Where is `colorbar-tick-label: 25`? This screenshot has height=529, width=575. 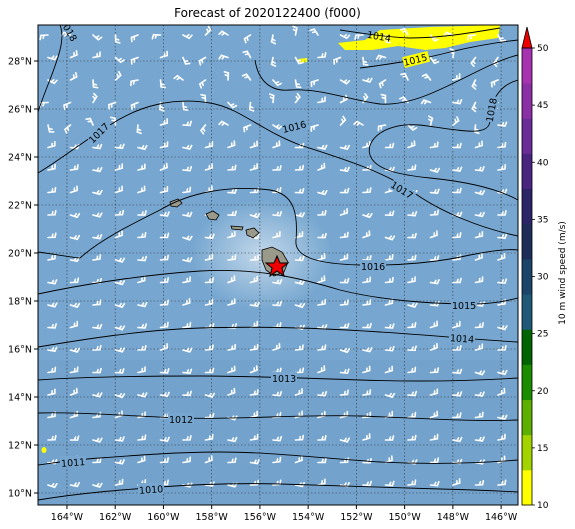 colorbar-tick-label: 25 is located at coordinates (542, 335).